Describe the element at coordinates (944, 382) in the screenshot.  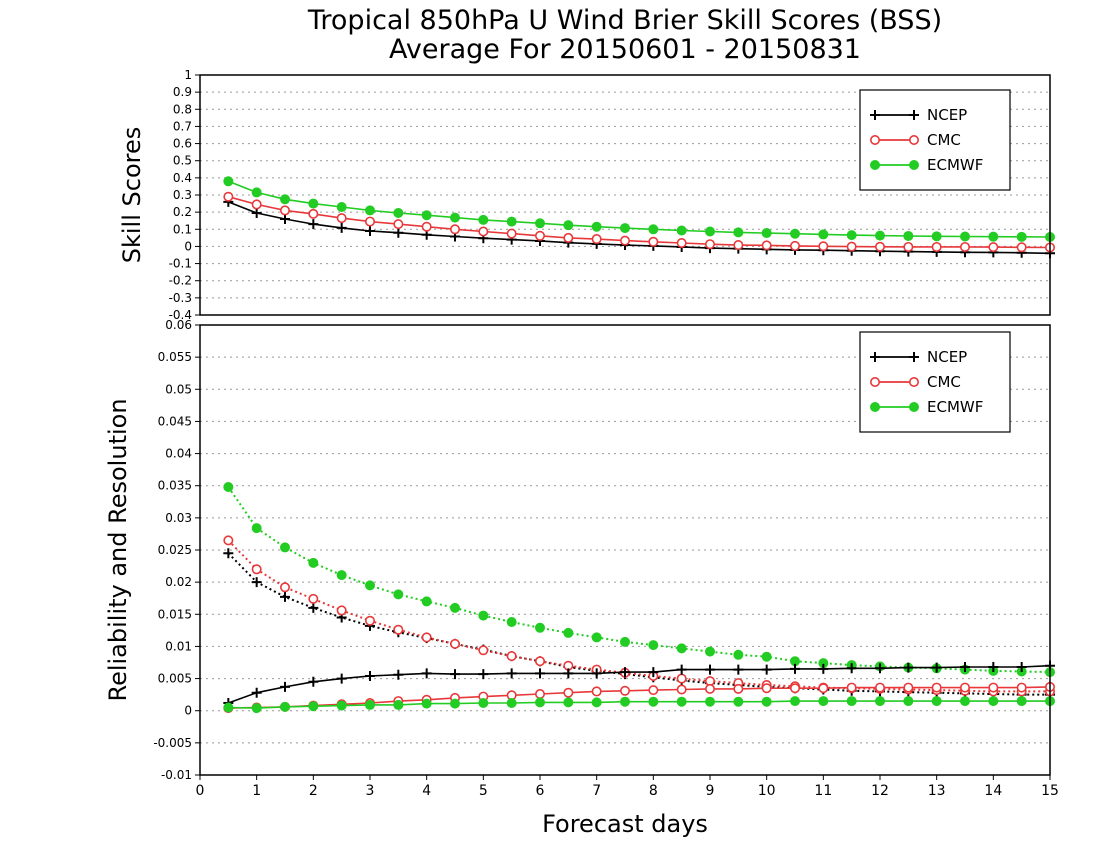
I see `relres-legend-label-cmc: CMC` at that location.